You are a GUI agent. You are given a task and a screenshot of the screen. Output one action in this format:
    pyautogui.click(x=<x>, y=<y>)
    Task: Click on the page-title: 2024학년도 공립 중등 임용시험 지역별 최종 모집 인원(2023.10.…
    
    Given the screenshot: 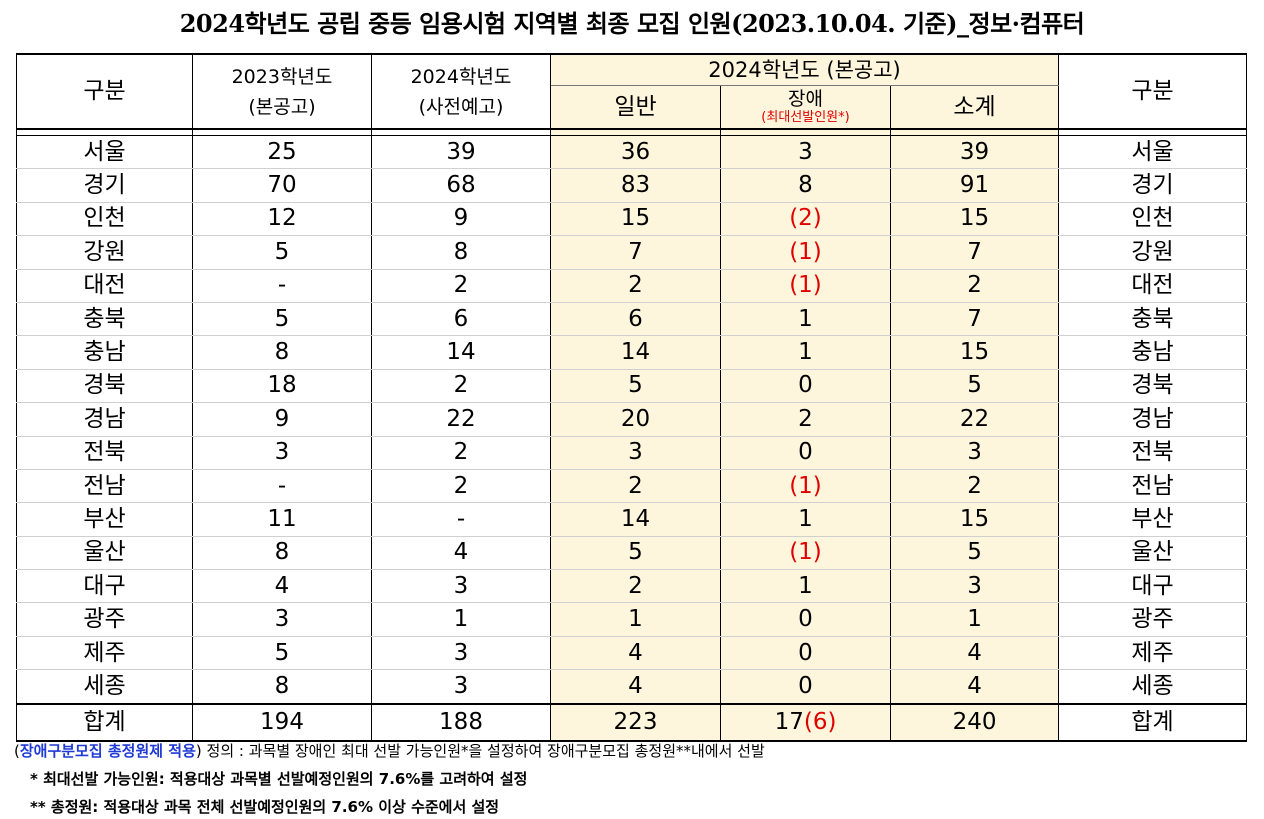 What is the action you would take?
    pyautogui.click(x=632, y=23)
    